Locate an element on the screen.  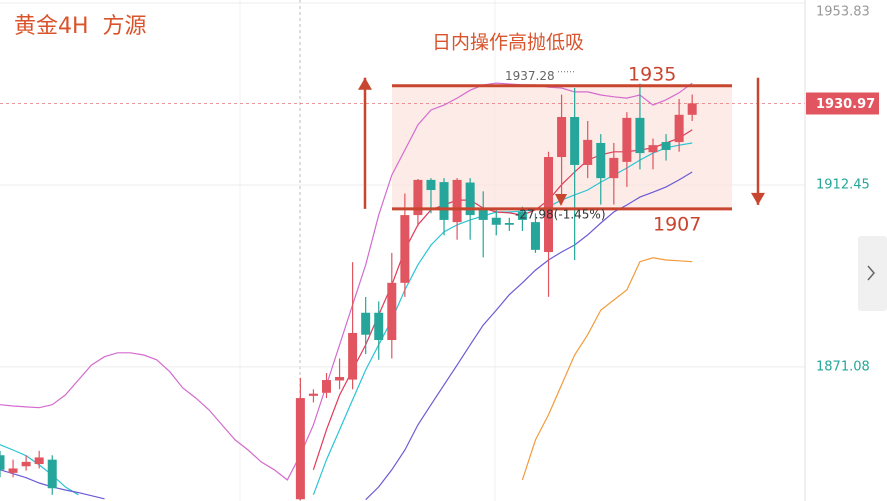
expand-button is located at coordinates (872, 273).